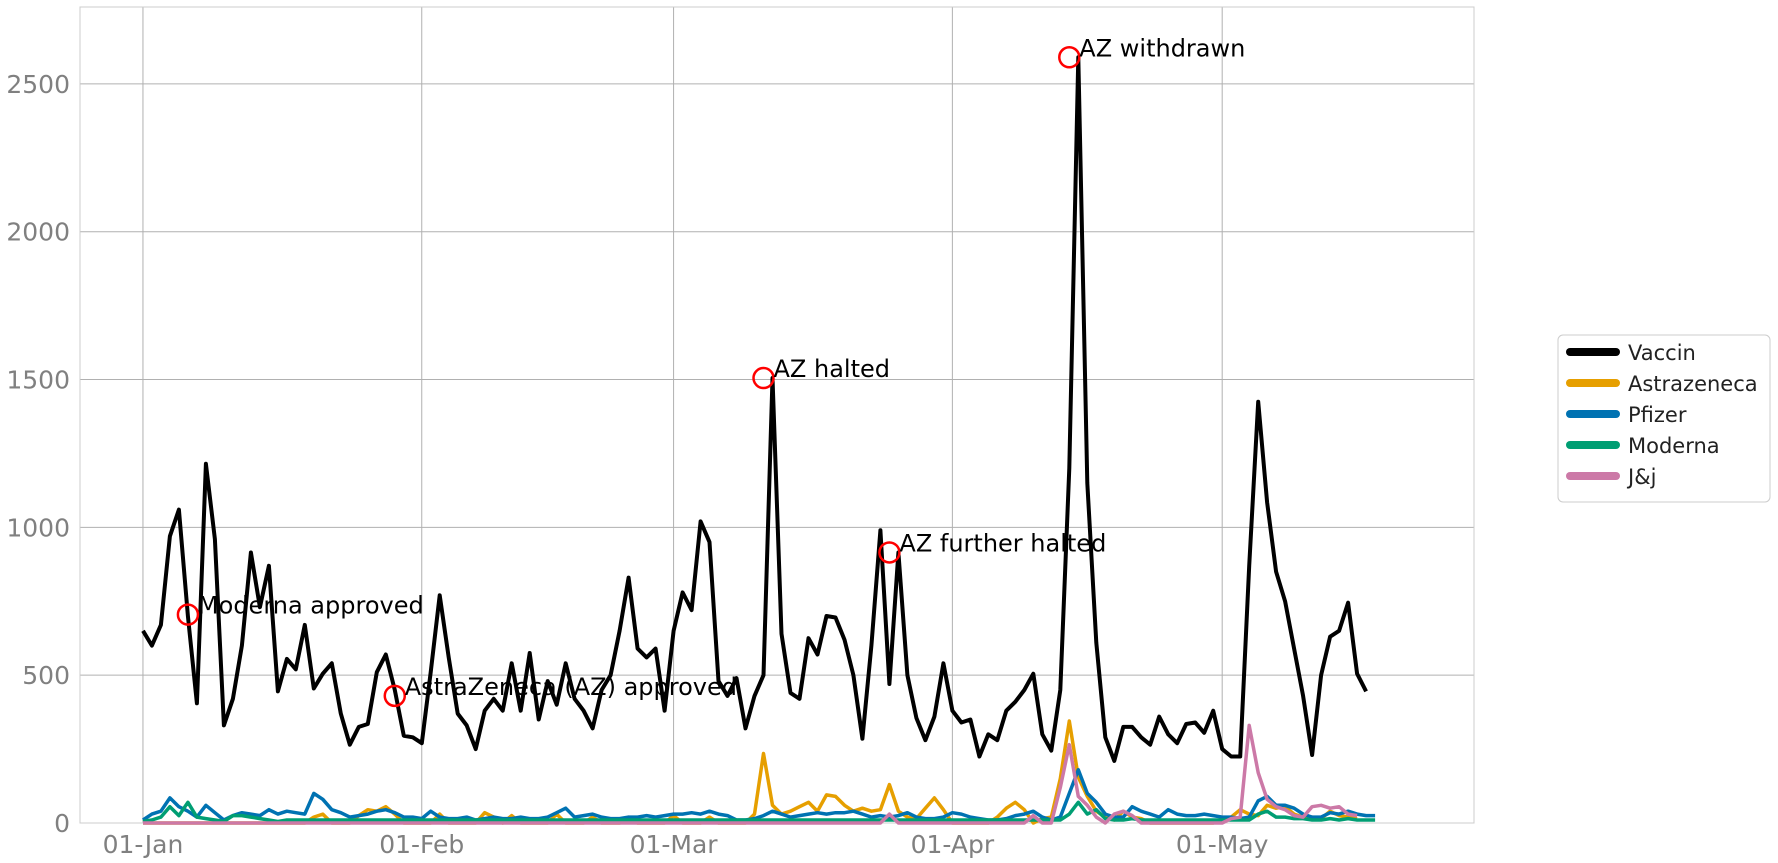 The height and width of the screenshot is (863, 1778). I want to click on x-tick-label: 01-Feb, so click(421, 844).